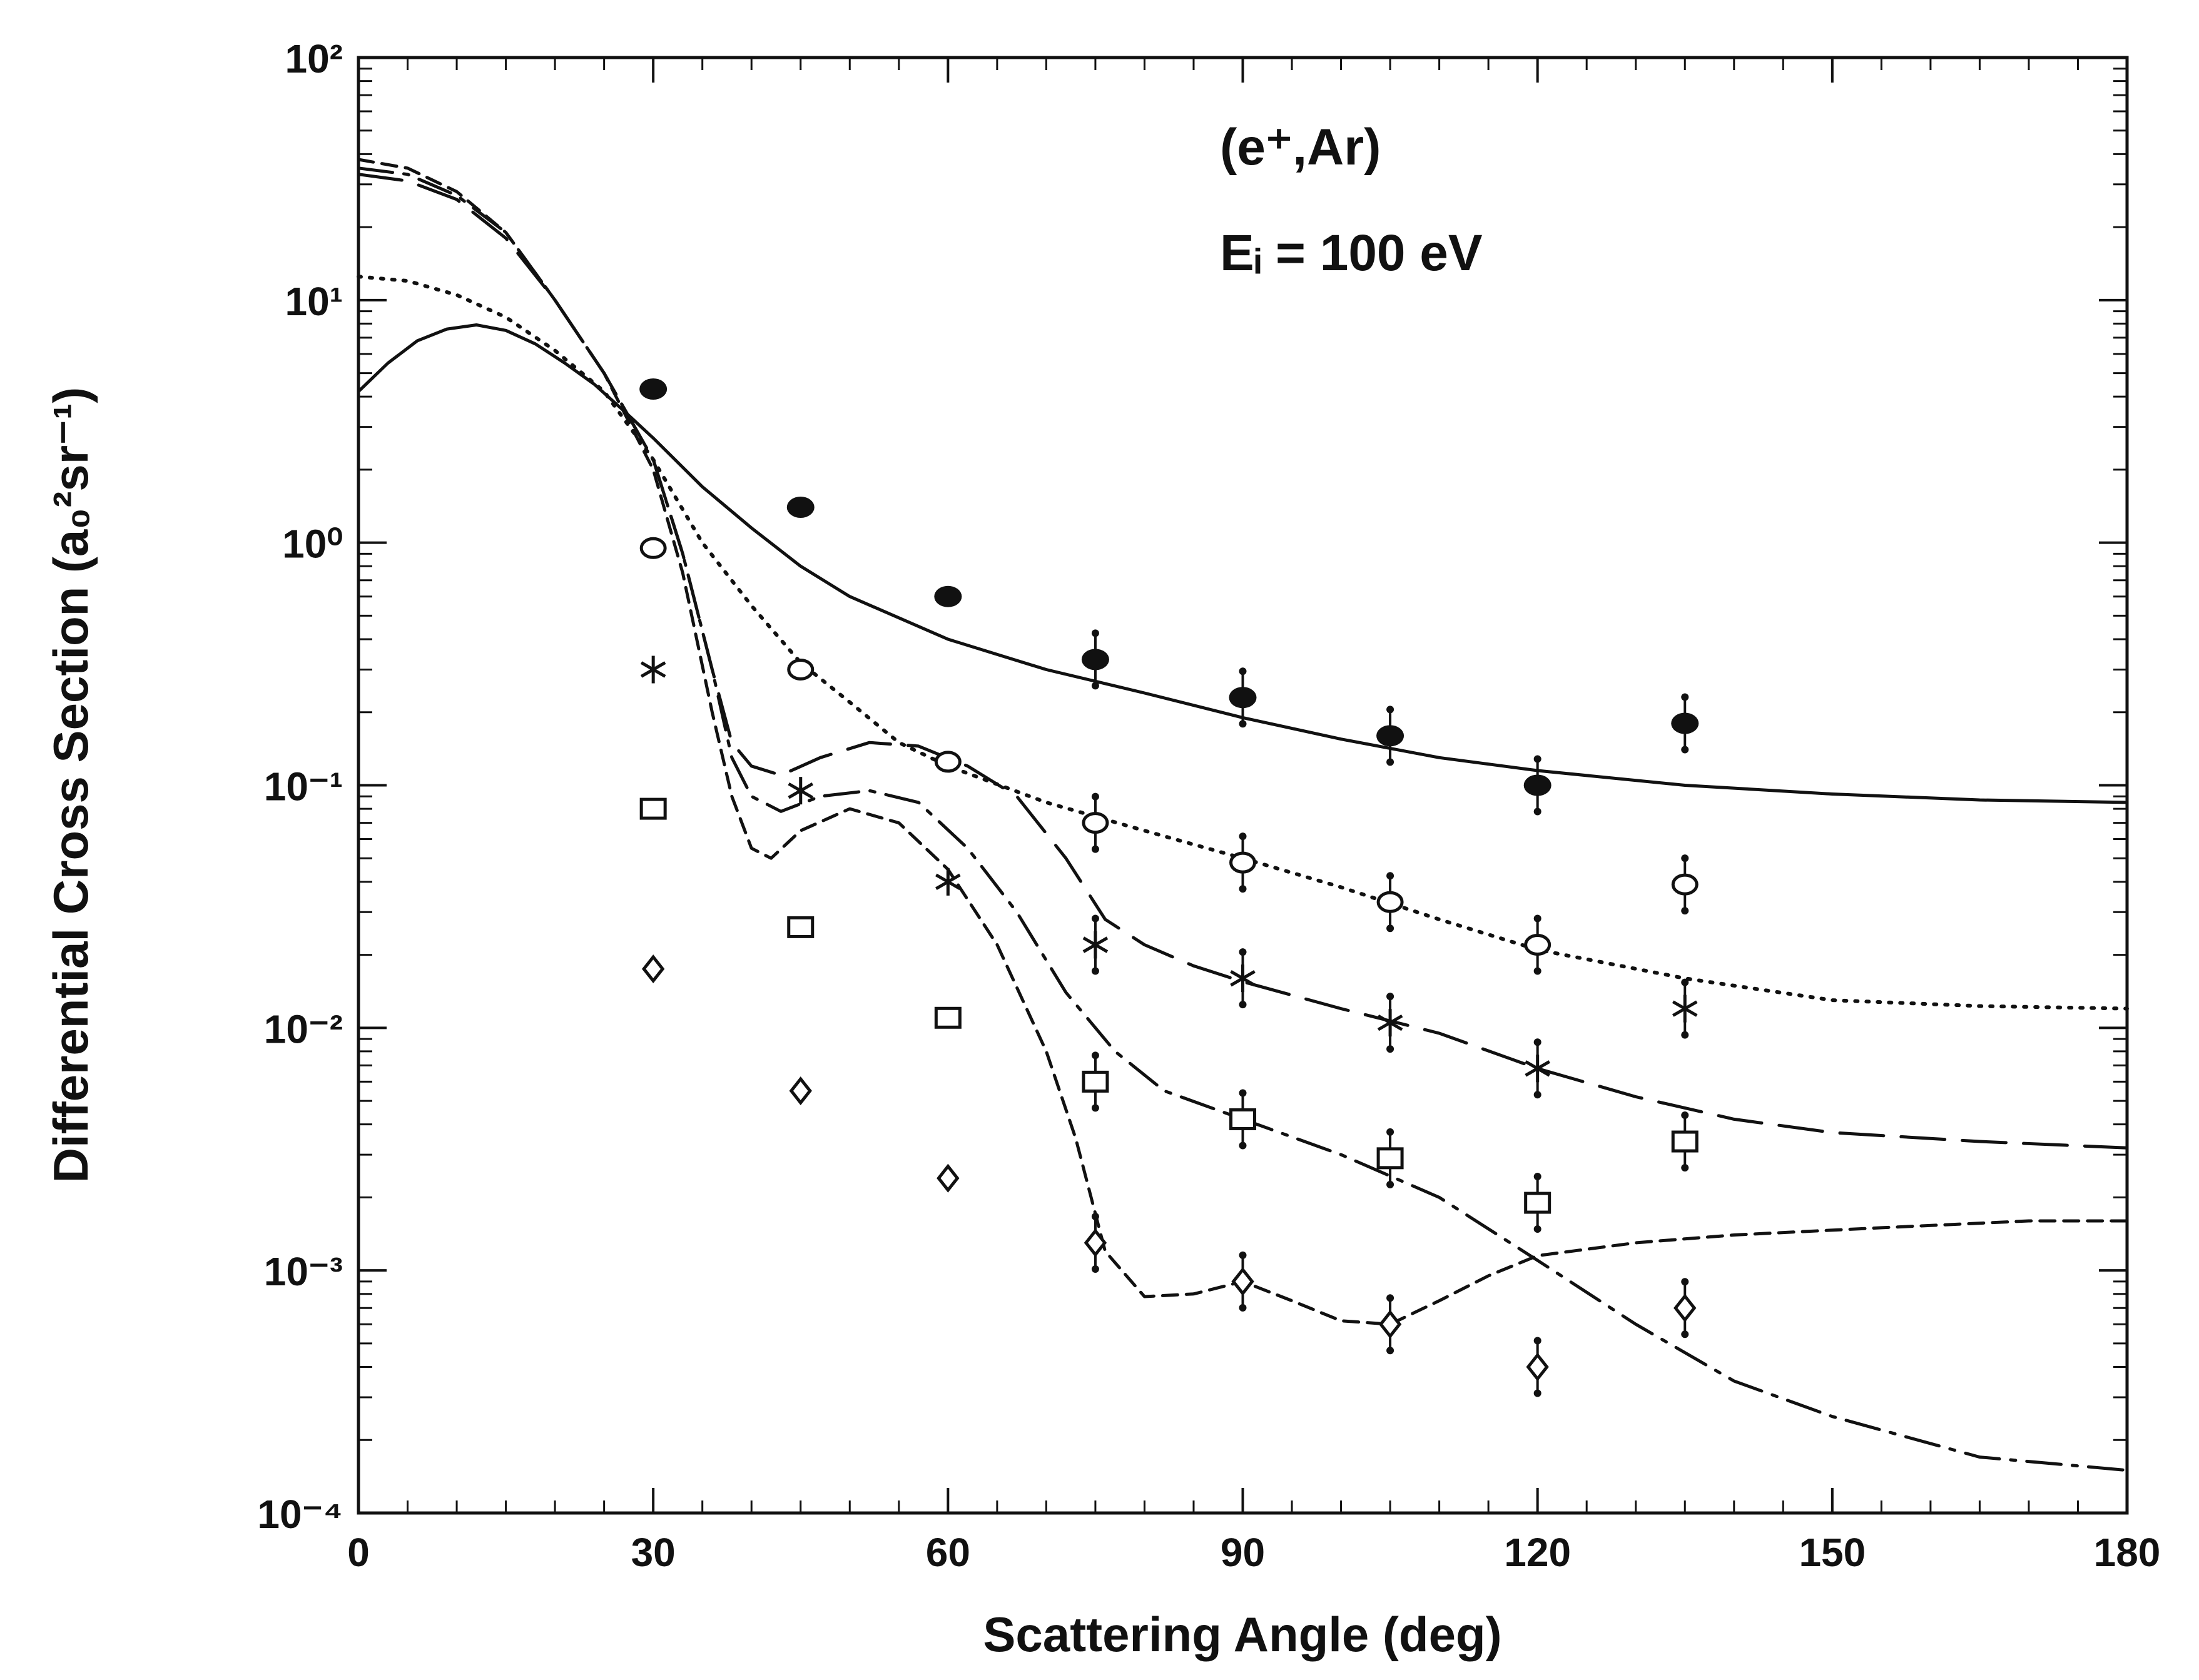  I want to click on x-tick-label: 180, so click(2127, 1552).